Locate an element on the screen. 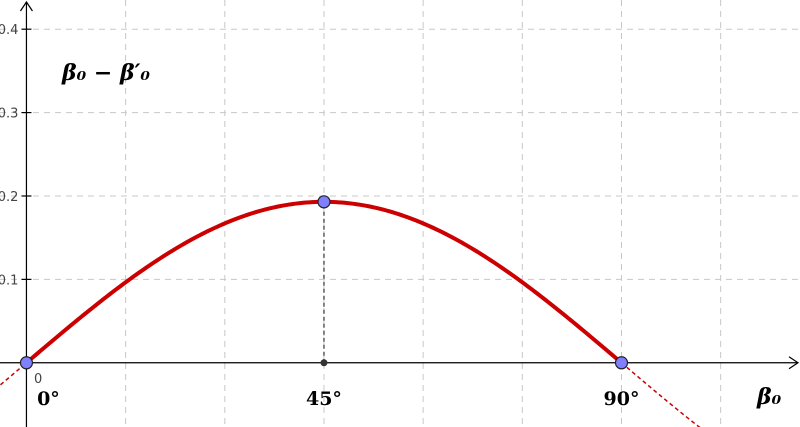 The width and height of the screenshot is (800, 427). y-tick-label: 0.2 is located at coordinates (9, 197).